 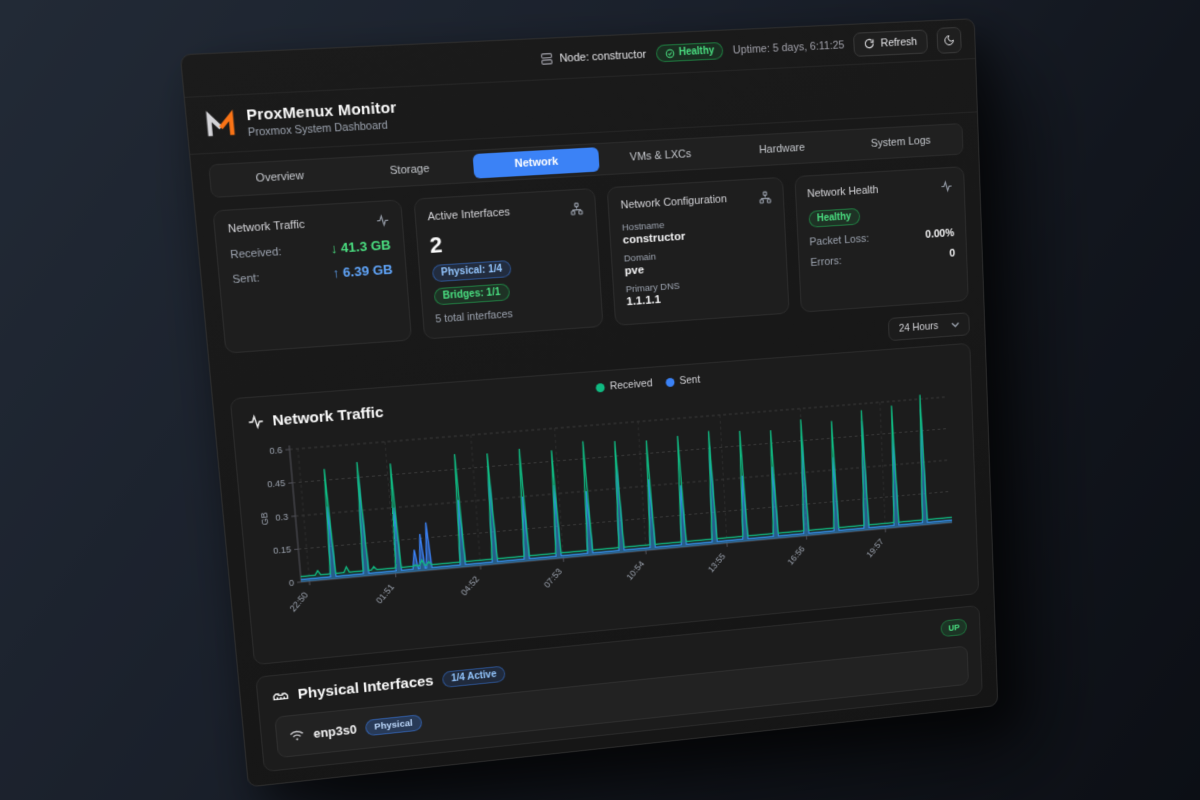 What do you see at coordinates (536, 163) in the screenshot?
I see `tab-network: Network` at bounding box center [536, 163].